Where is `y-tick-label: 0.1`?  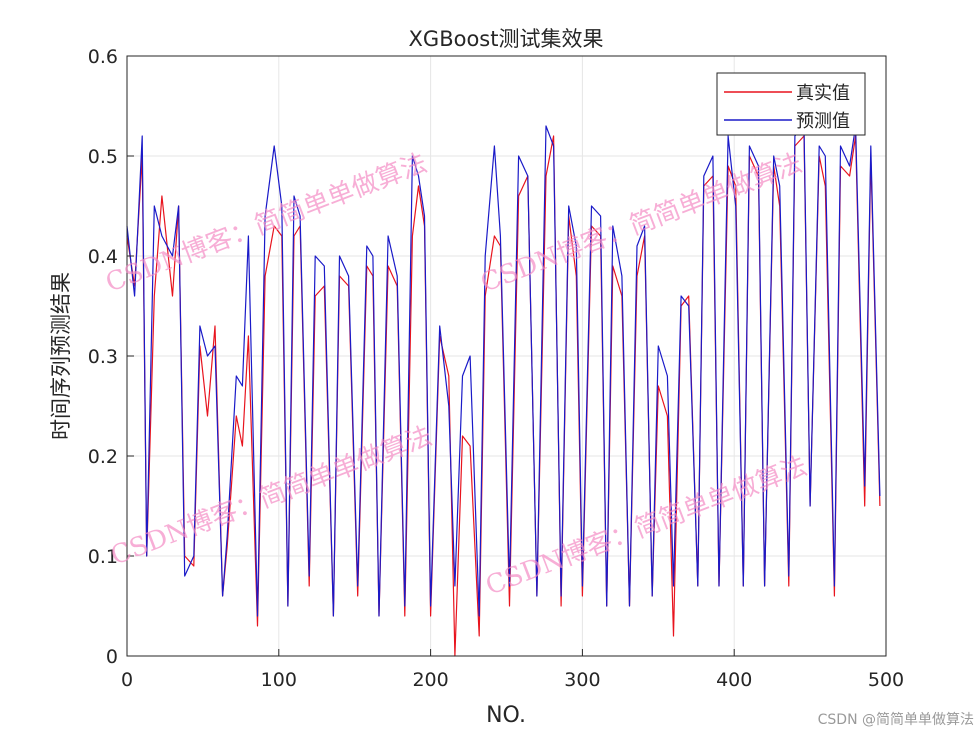 y-tick-label: 0.1 is located at coordinates (103, 557).